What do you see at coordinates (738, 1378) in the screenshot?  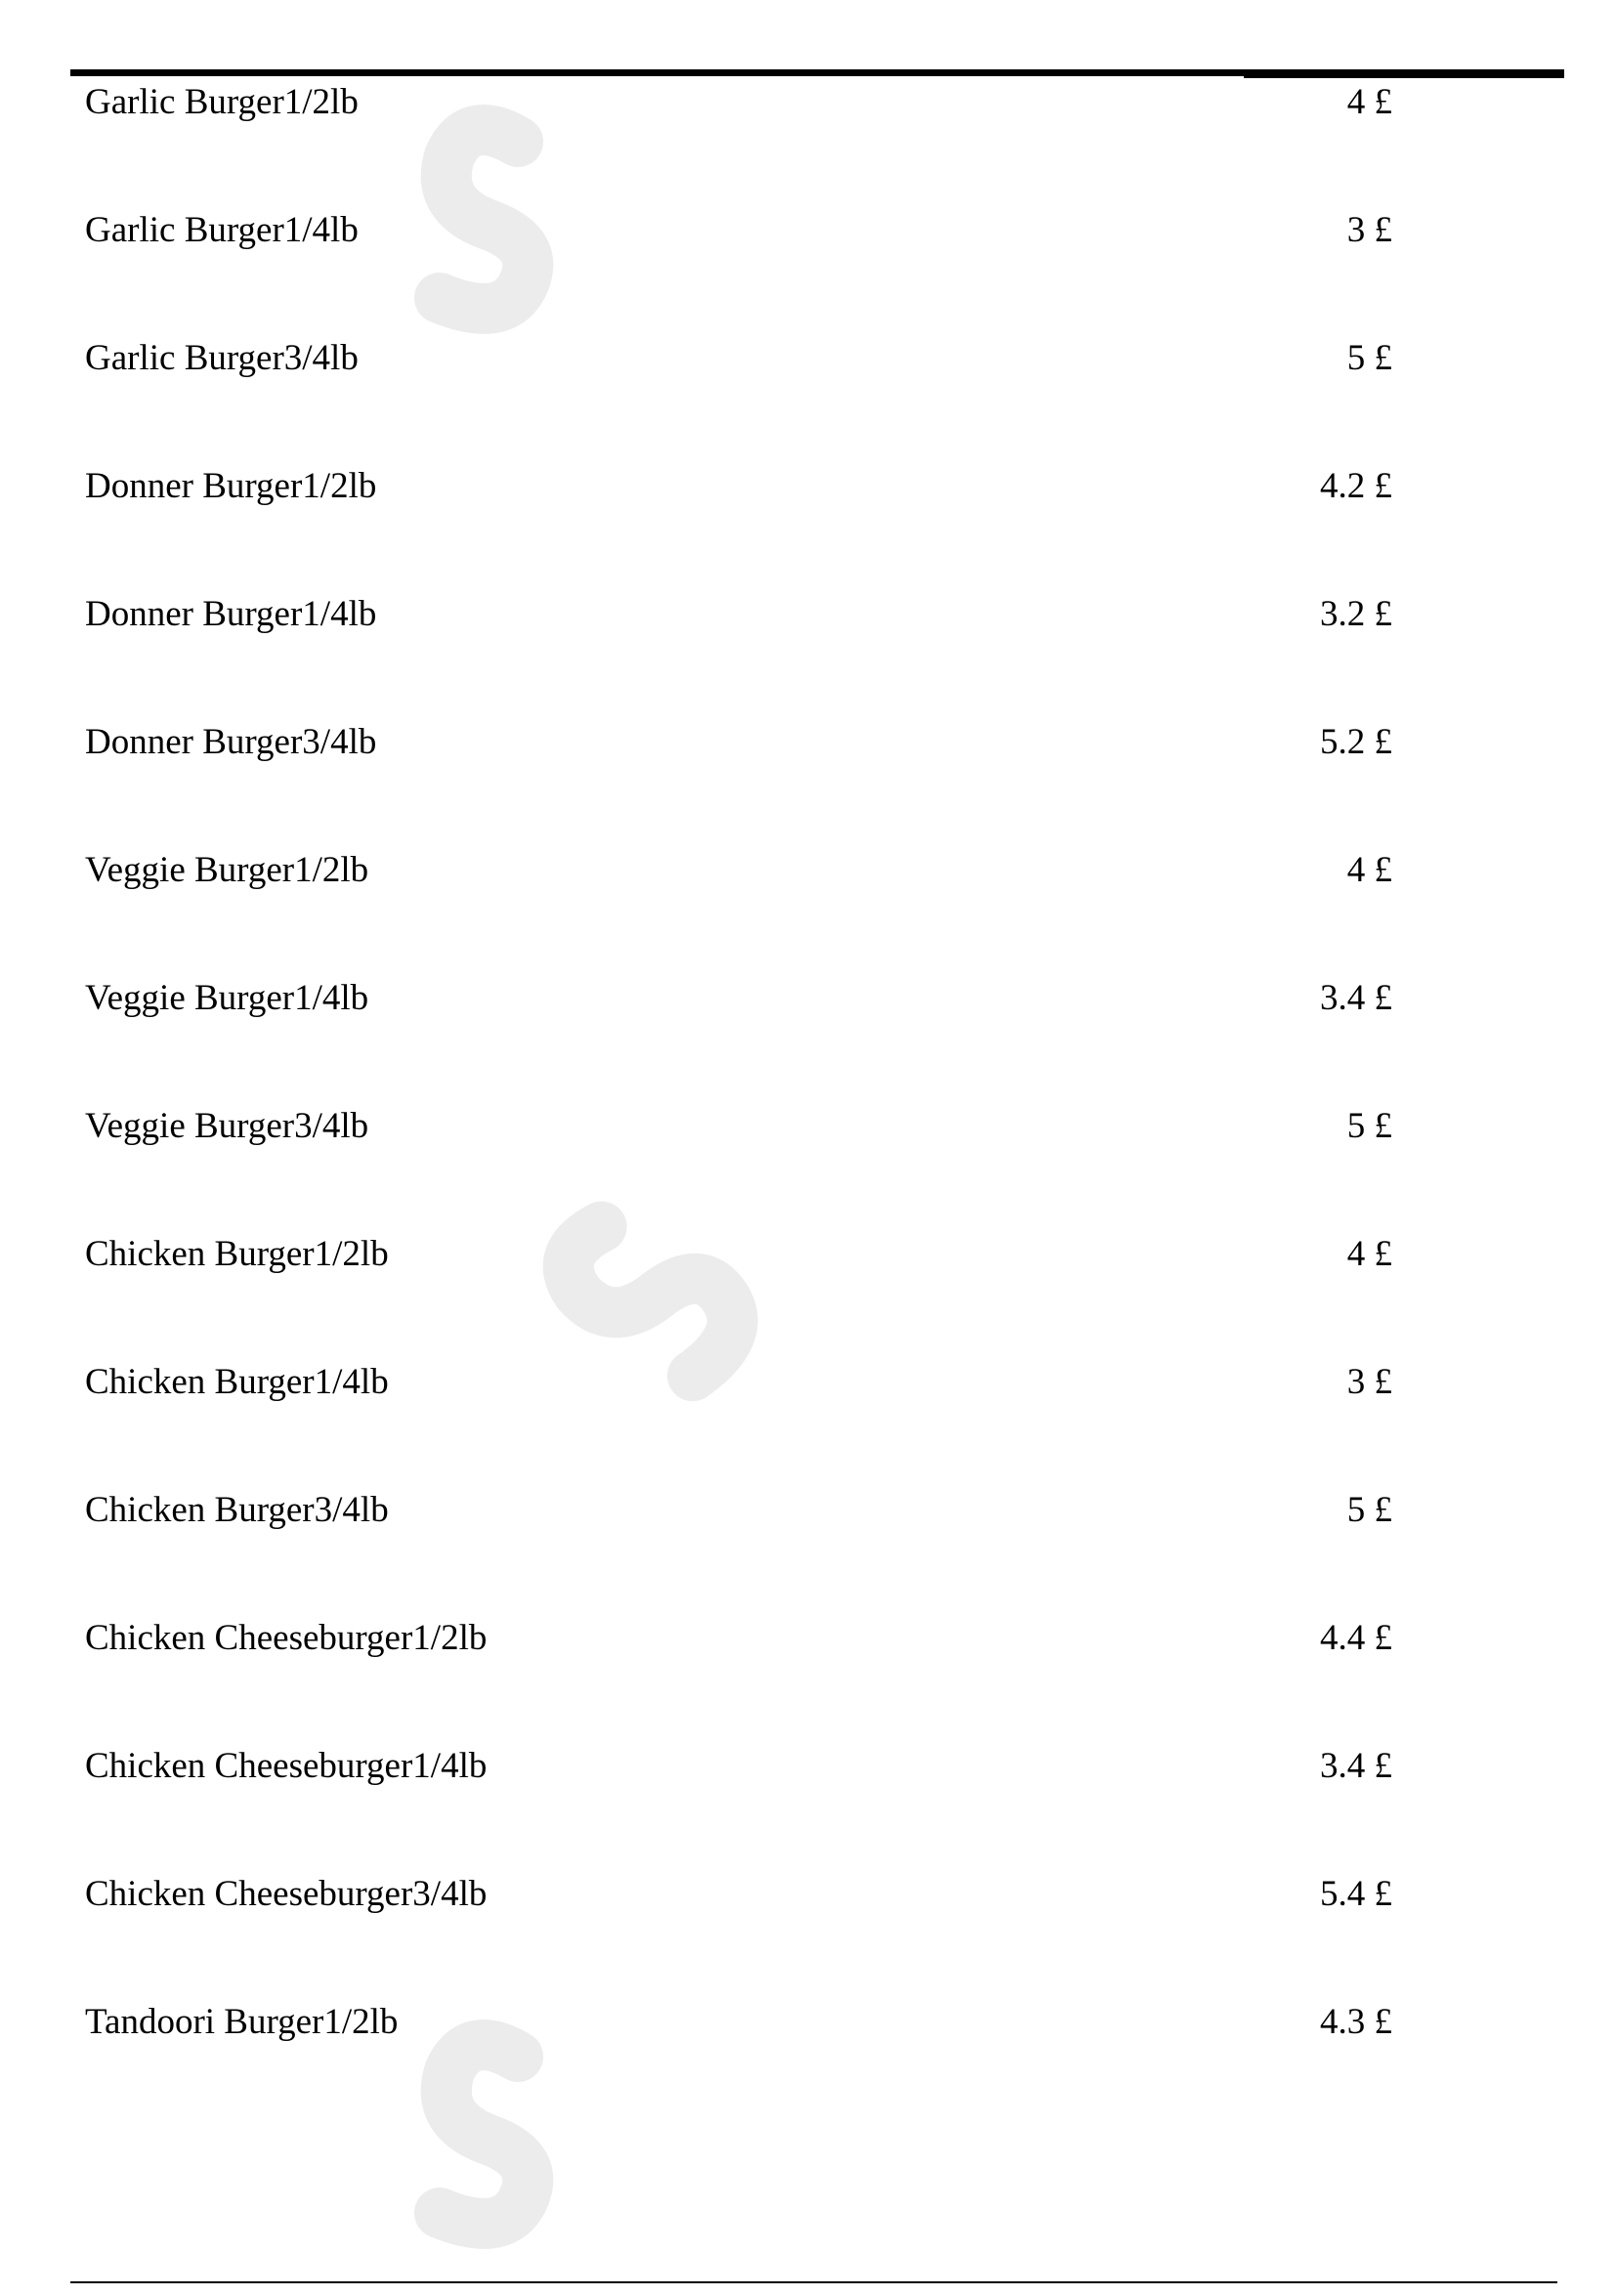 I see `menu-item: Chicken Burger1/4lb 3 £` at bounding box center [738, 1378].